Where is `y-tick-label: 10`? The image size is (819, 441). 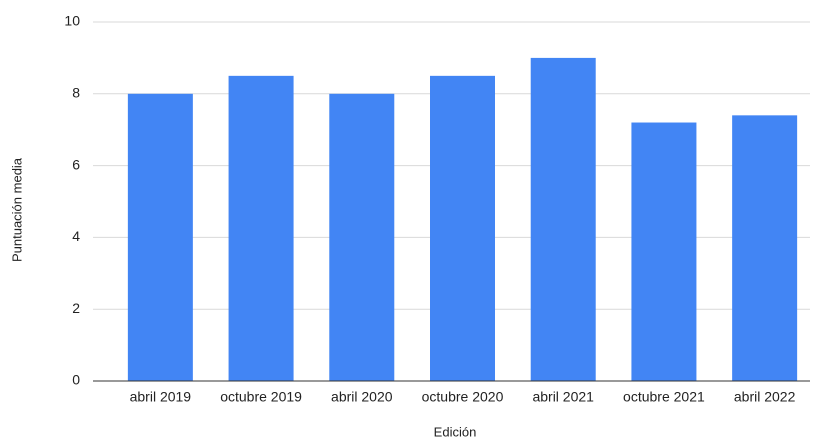
y-tick-label: 10 is located at coordinates (72, 21).